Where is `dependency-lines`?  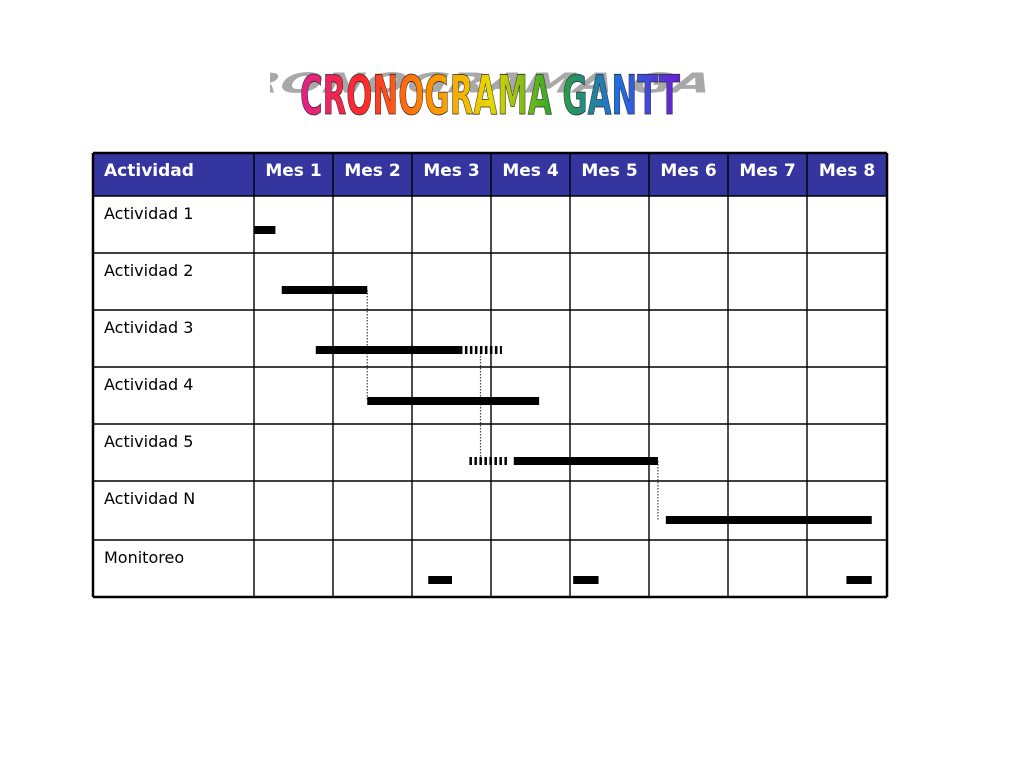 dependency-lines is located at coordinates (512, 405).